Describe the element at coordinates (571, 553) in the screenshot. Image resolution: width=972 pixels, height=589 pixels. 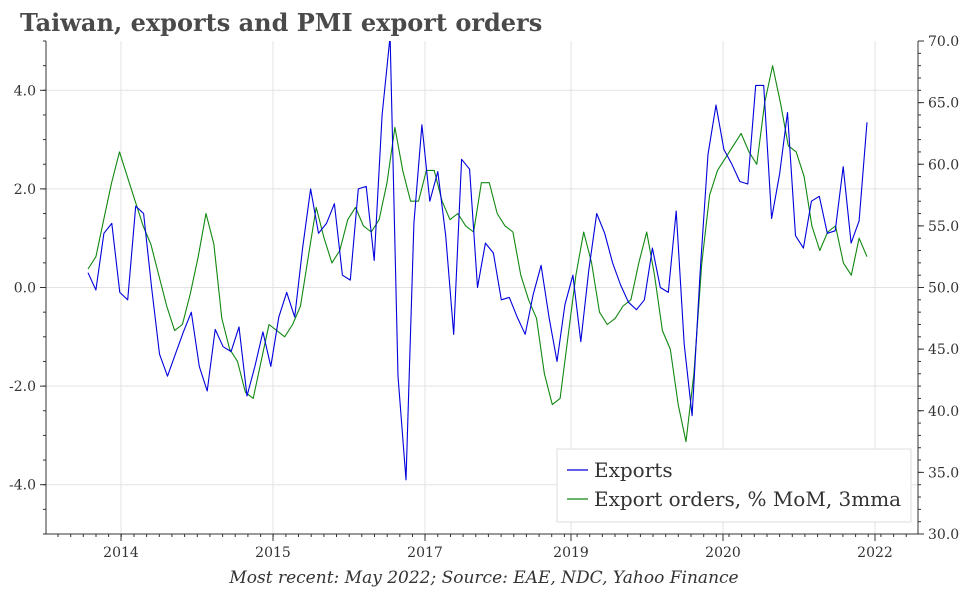
I see `x-tick-label: 2019` at that location.